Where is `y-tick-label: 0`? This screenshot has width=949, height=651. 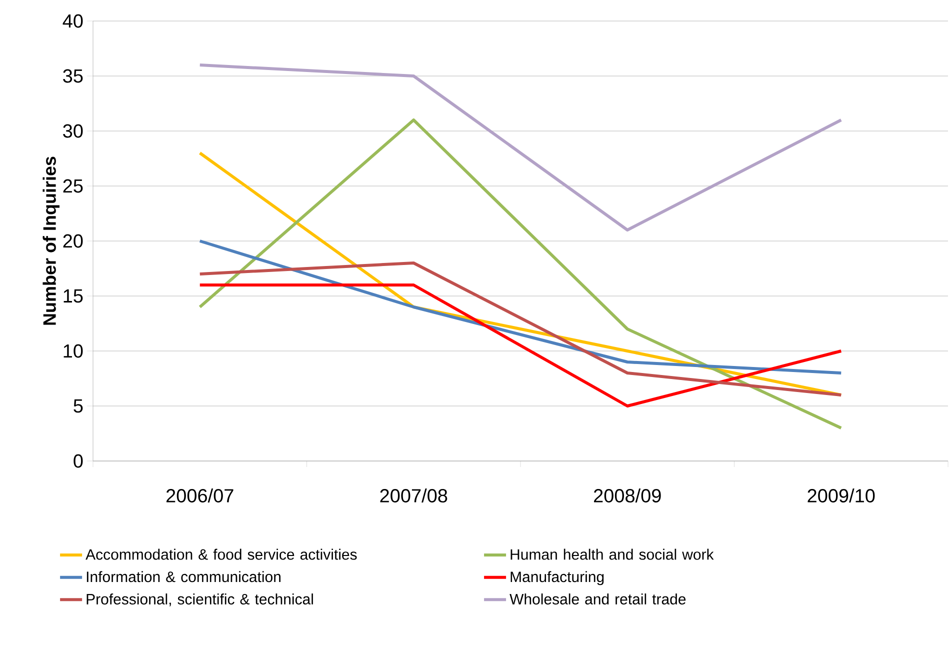 y-tick-label: 0 is located at coordinates (78, 461).